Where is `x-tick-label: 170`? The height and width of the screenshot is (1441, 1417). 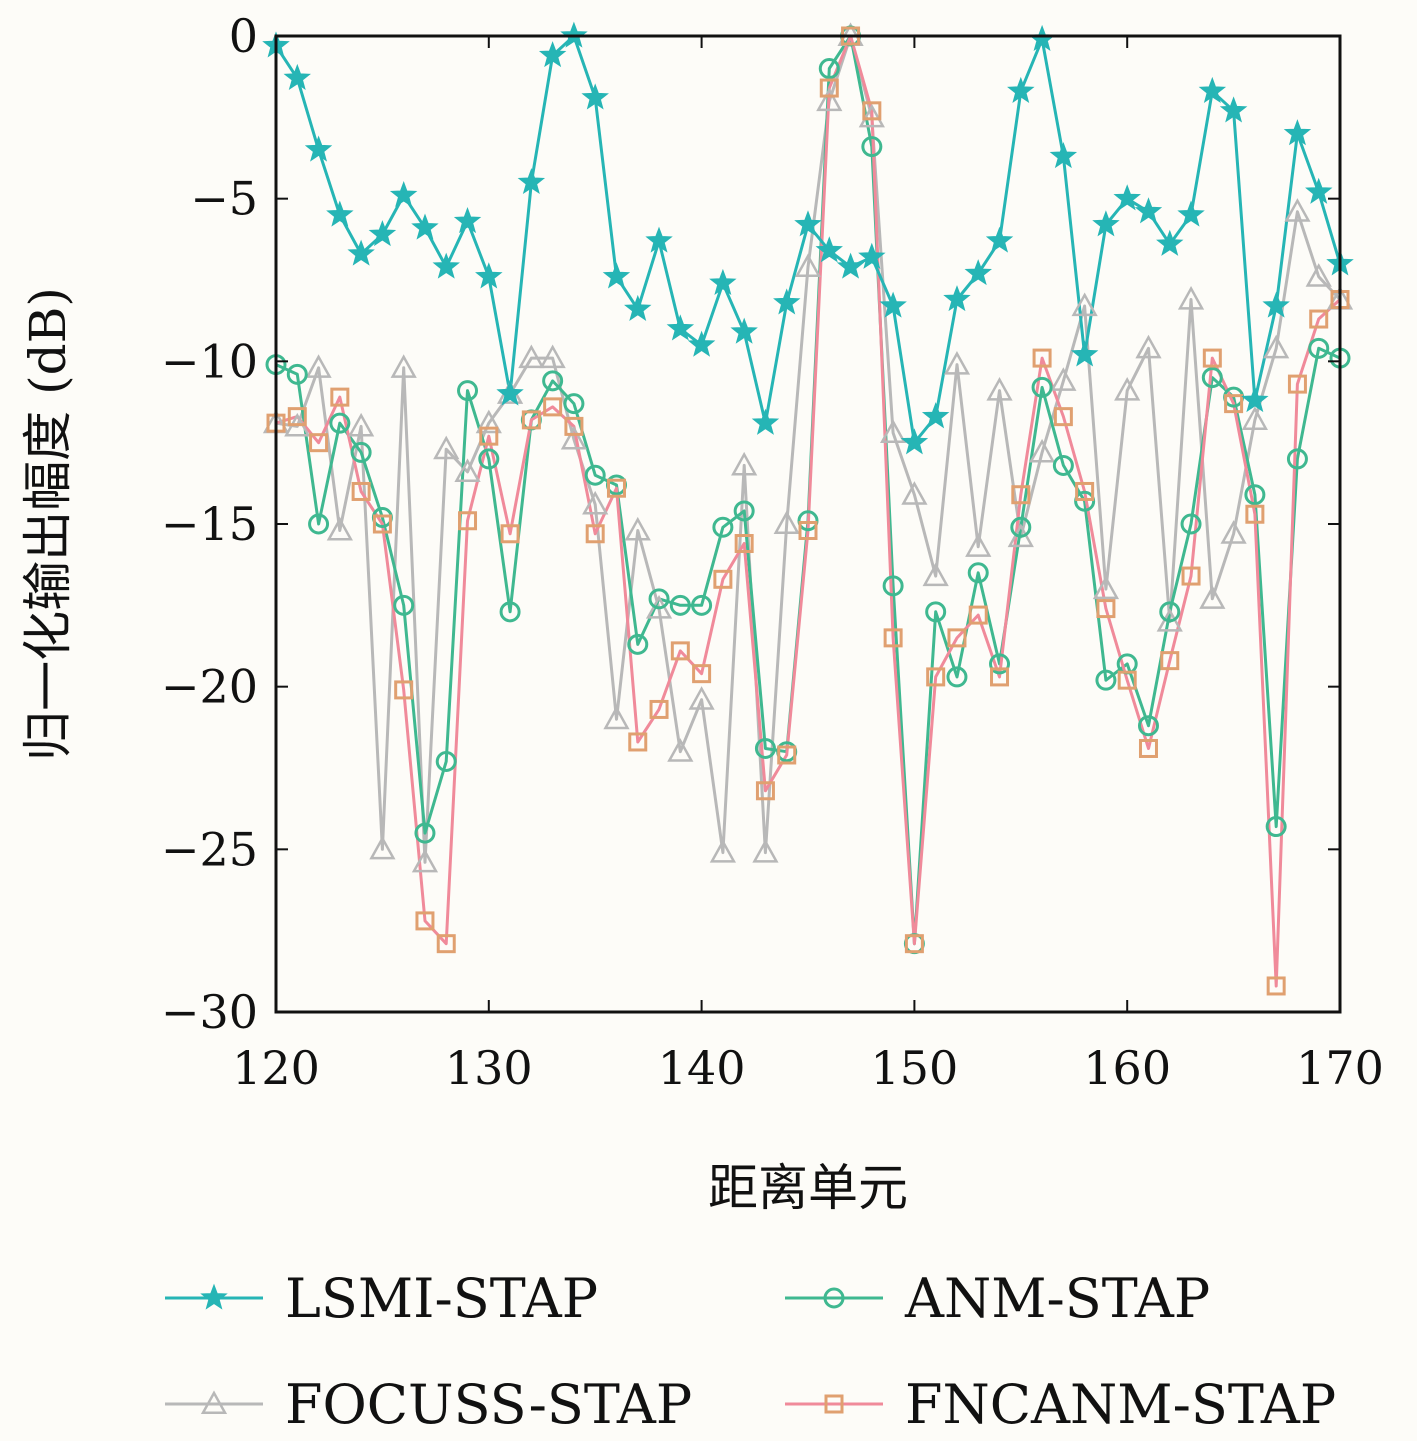 x-tick-label: 170 is located at coordinates (1340, 1068).